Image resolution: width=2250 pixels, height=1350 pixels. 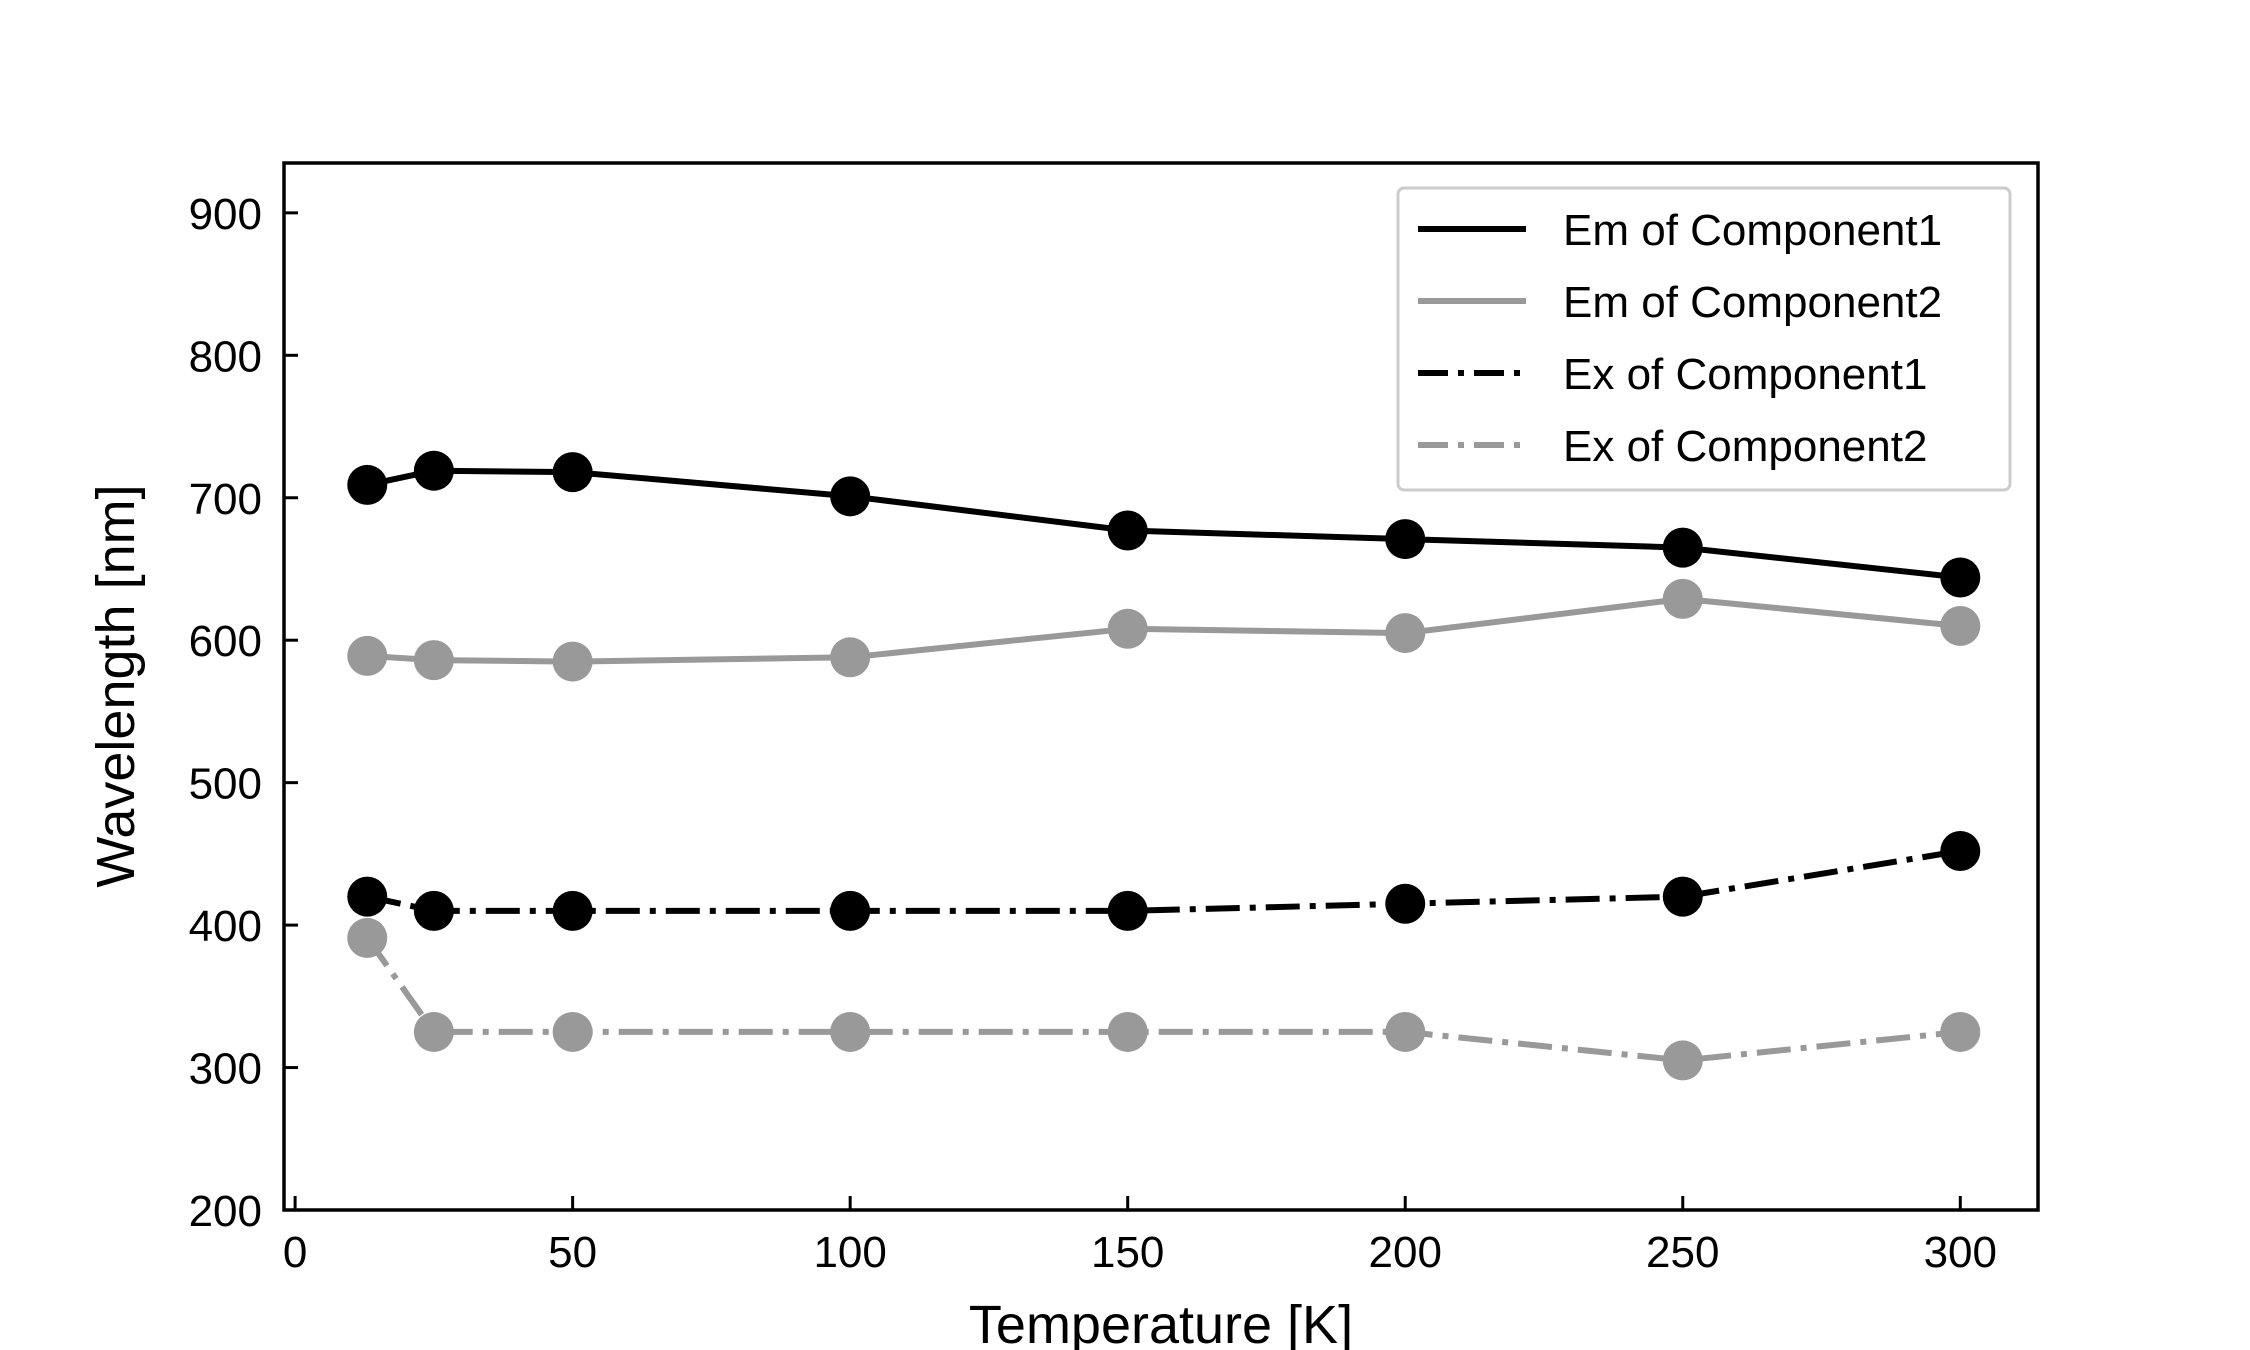 I want to click on legend-label-2: Em of Component2, so click(x=1752, y=302).